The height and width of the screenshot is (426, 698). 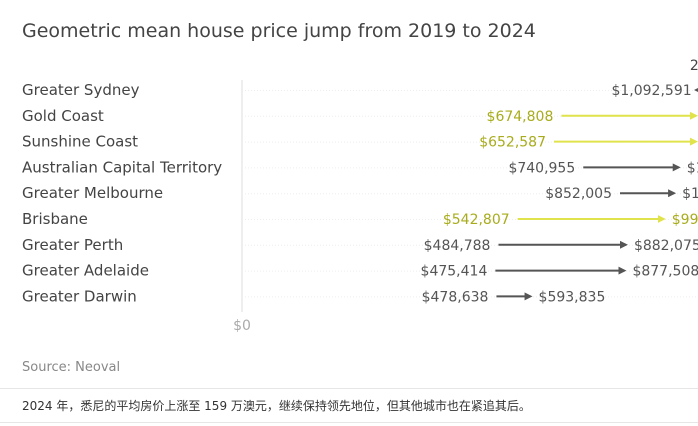 What do you see at coordinates (520, 117) in the screenshot?
I see `start-value-label: $674,808` at bounding box center [520, 117].